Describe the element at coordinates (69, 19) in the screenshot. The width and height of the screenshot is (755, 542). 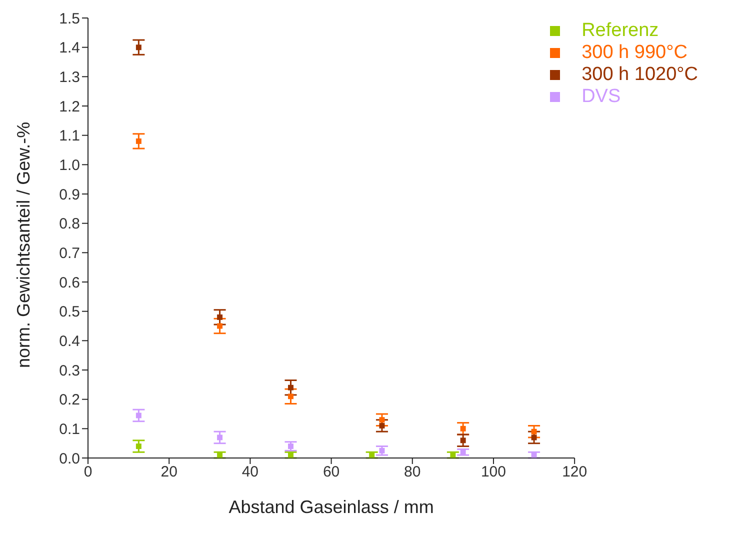
I see `y-tick-label: 1.5` at that location.